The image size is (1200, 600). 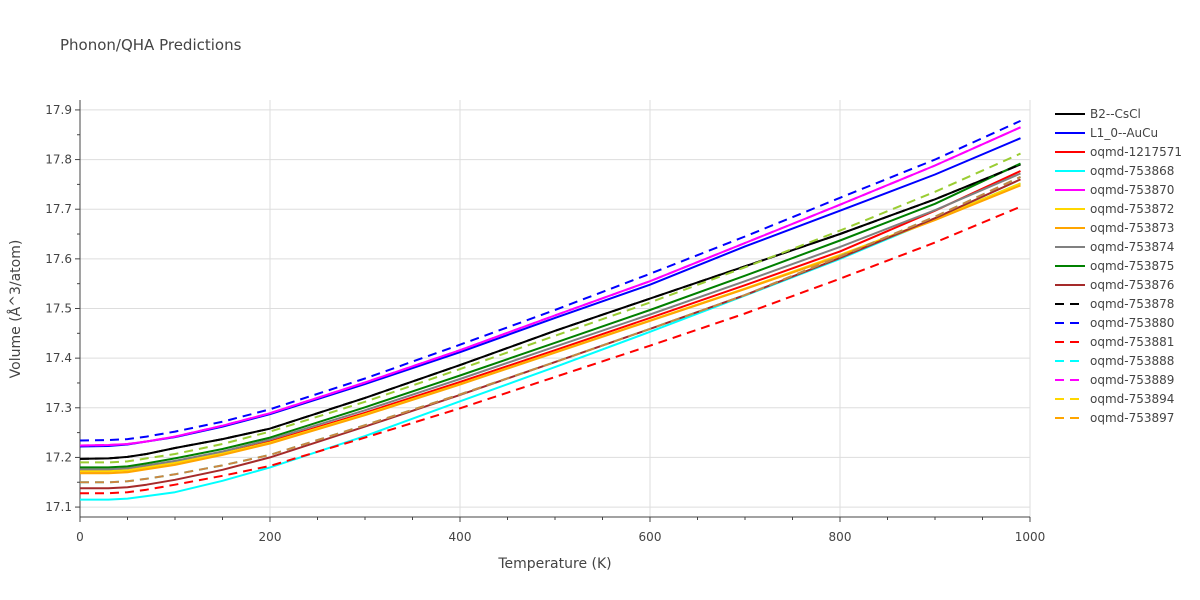 What do you see at coordinates (58, 507) in the screenshot?
I see `y-tick-label: 17.1` at bounding box center [58, 507].